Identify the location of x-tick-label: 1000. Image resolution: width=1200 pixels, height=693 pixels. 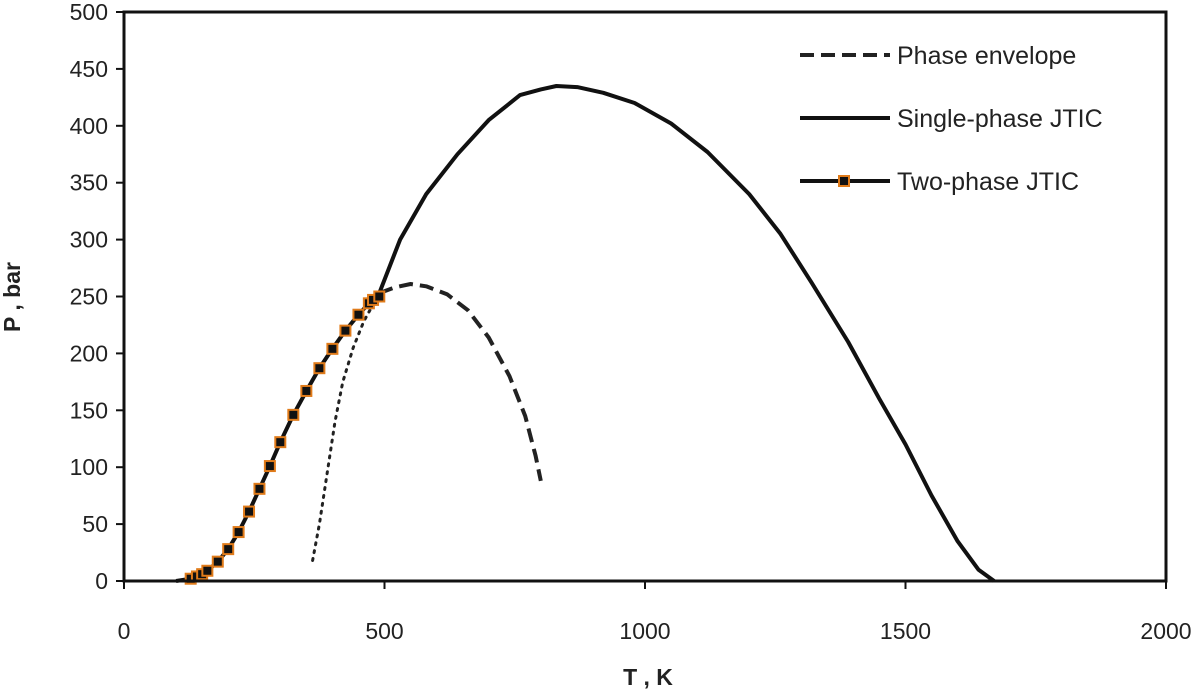
(644, 631).